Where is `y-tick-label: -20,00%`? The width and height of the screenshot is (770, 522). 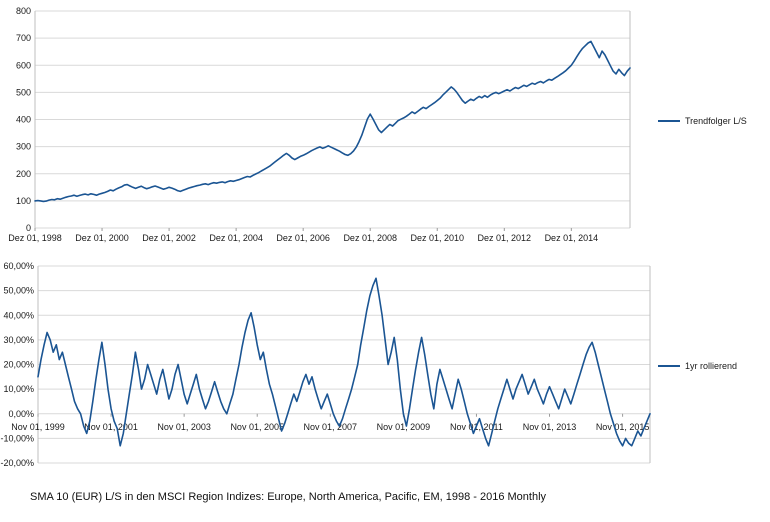
y-tick-label: -20,00% is located at coordinates (17, 463).